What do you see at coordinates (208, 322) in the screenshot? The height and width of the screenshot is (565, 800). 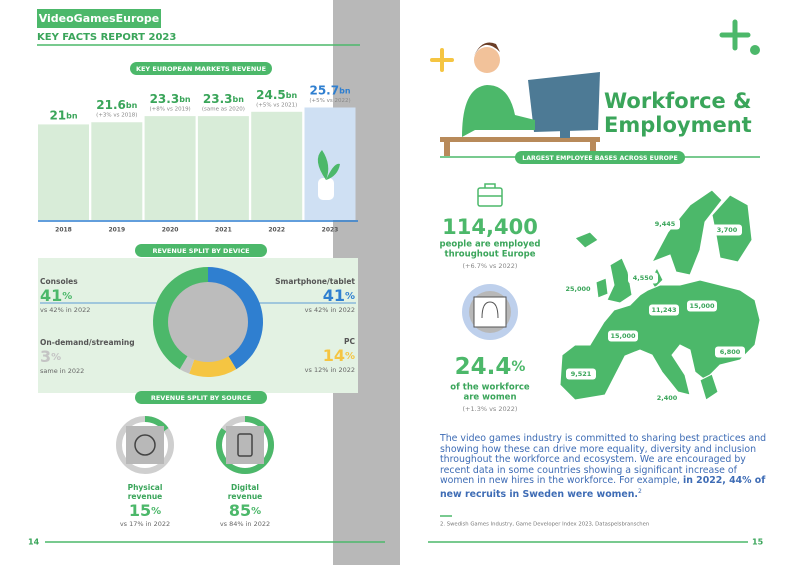 I see `donut-hole` at bounding box center [208, 322].